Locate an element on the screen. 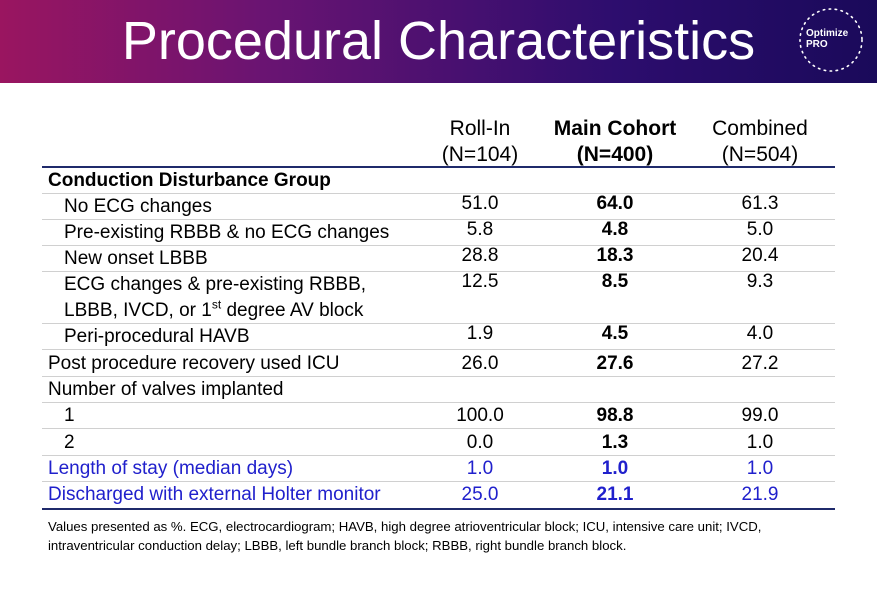 The image size is (877, 601). row-label: Pre-existing RBBB & no ECG changes is located at coordinates (227, 232).